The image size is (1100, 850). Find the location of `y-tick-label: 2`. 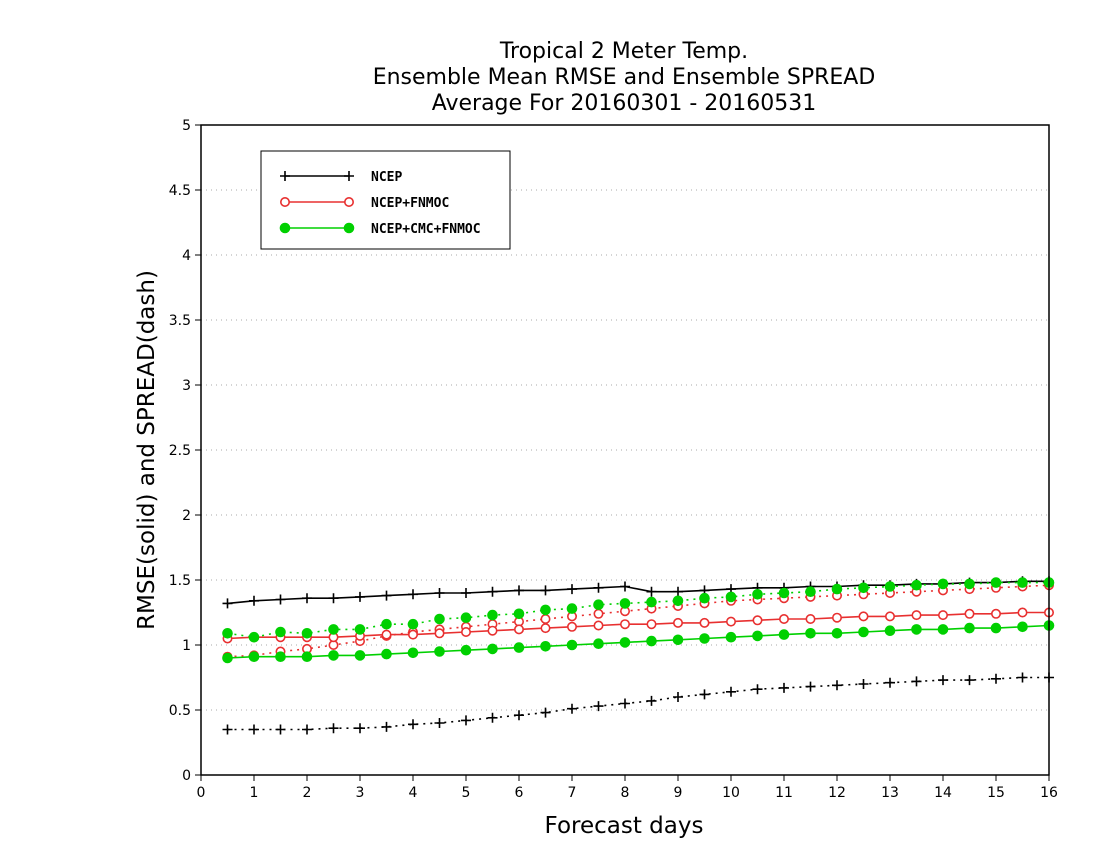

y-tick-label: 2 is located at coordinates (186, 516).